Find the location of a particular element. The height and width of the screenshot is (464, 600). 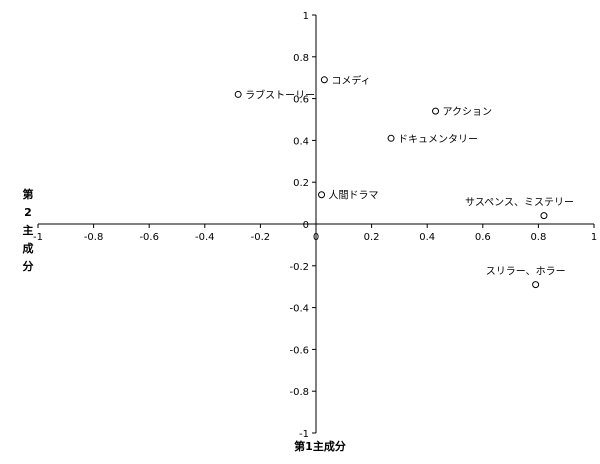

data-point-label: ラブストーリー is located at coordinates (280, 94).